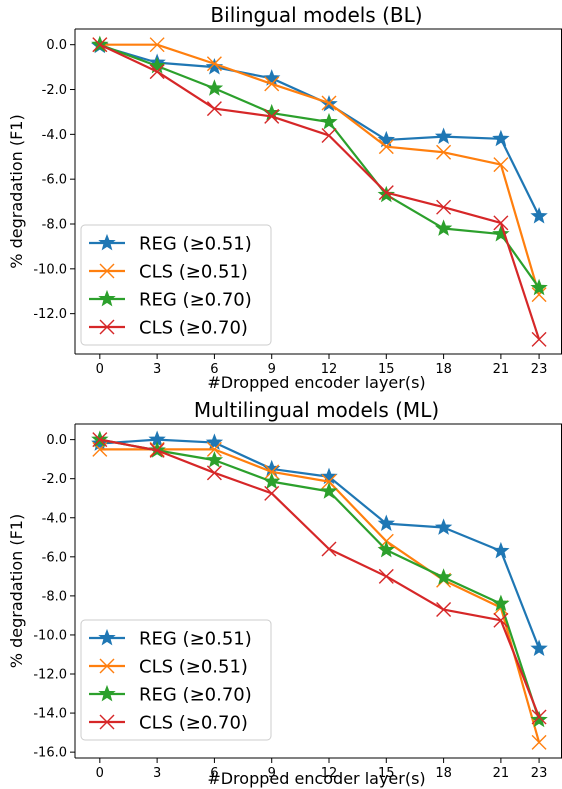  What do you see at coordinates (316, 15) in the screenshot?
I see `chart-title: Bilingual models (BL)` at bounding box center [316, 15].